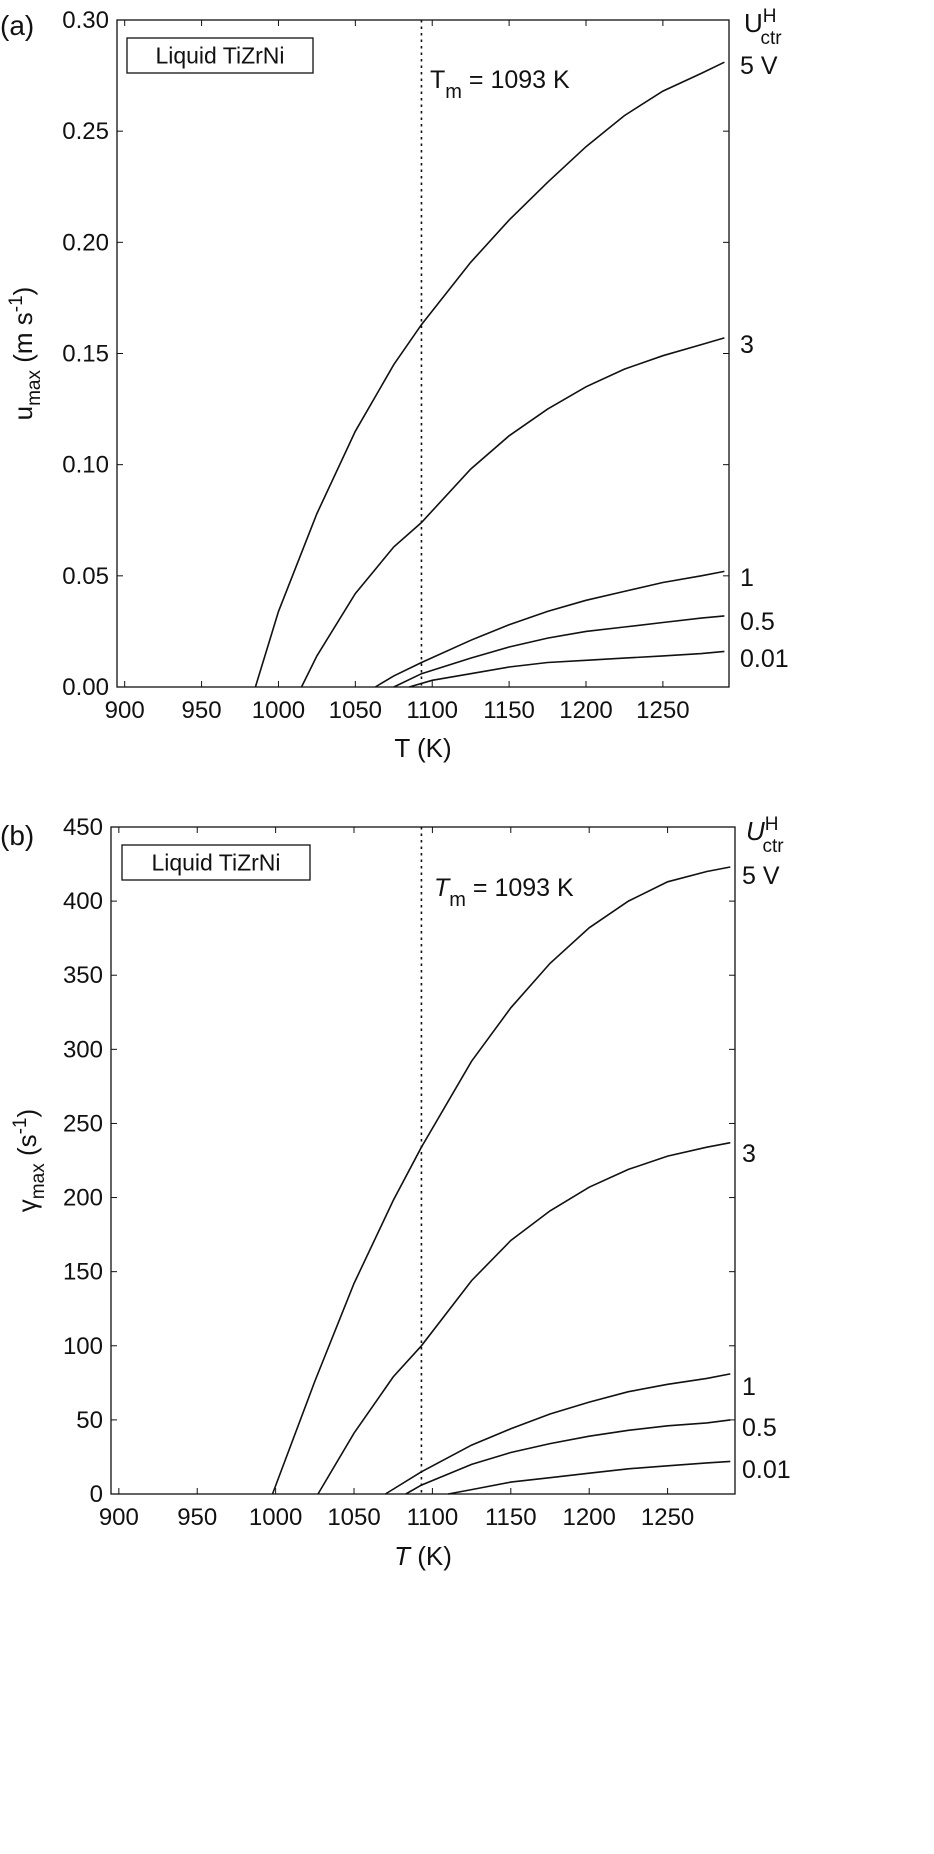 The image size is (934, 1854). Describe the element at coordinates (83, 827) in the screenshot. I see `y-tick-label: 450` at that location.